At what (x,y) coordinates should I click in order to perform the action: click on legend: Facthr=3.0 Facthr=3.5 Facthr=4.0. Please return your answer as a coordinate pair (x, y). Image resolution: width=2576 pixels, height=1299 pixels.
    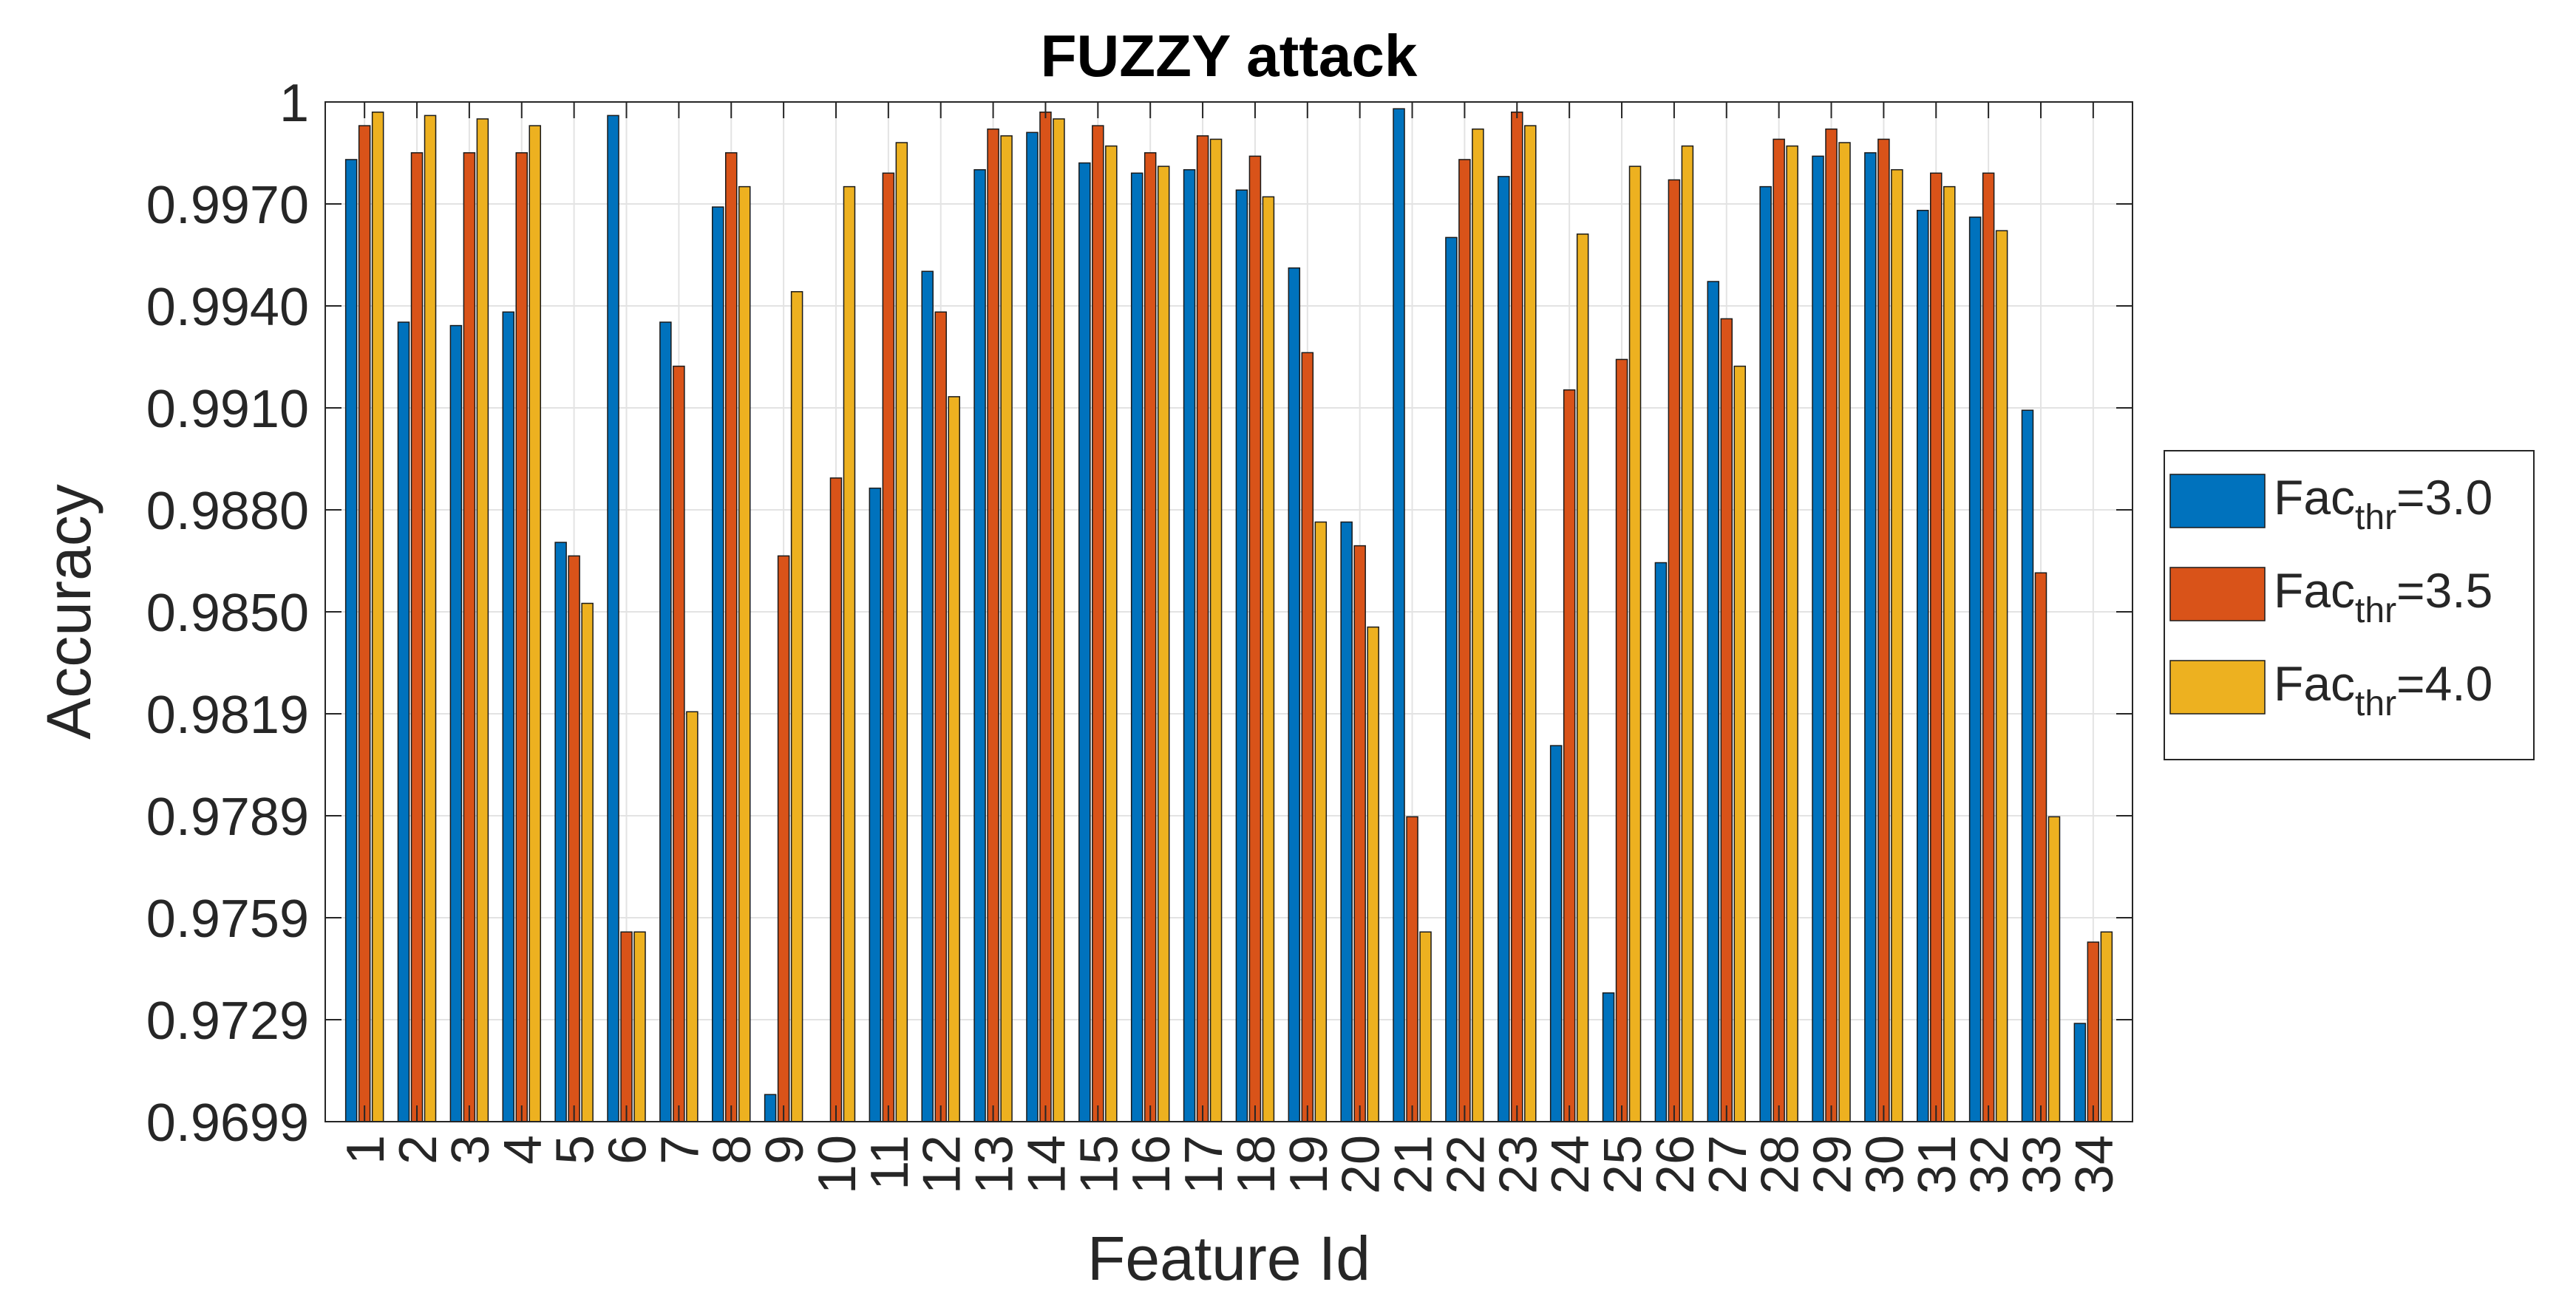
    Looking at the image, I should click on (2349, 605).